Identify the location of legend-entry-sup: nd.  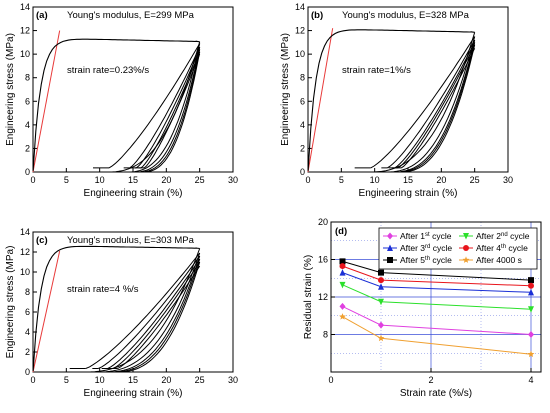
(504, 235).